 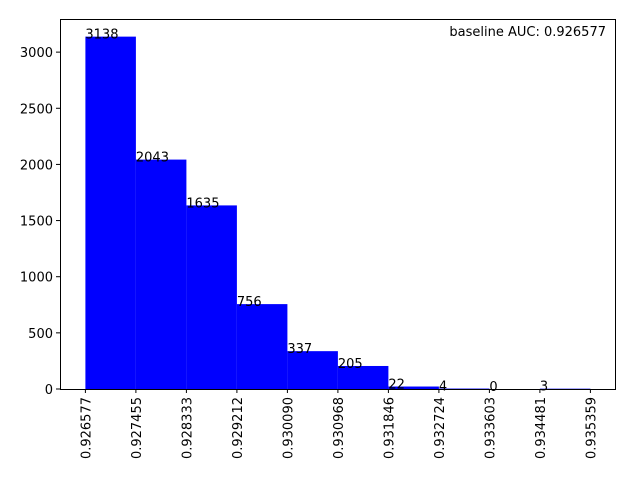 I want to click on baseline-auc-annotation: baseline AUC: 0.926577, so click(x=527, y=32).